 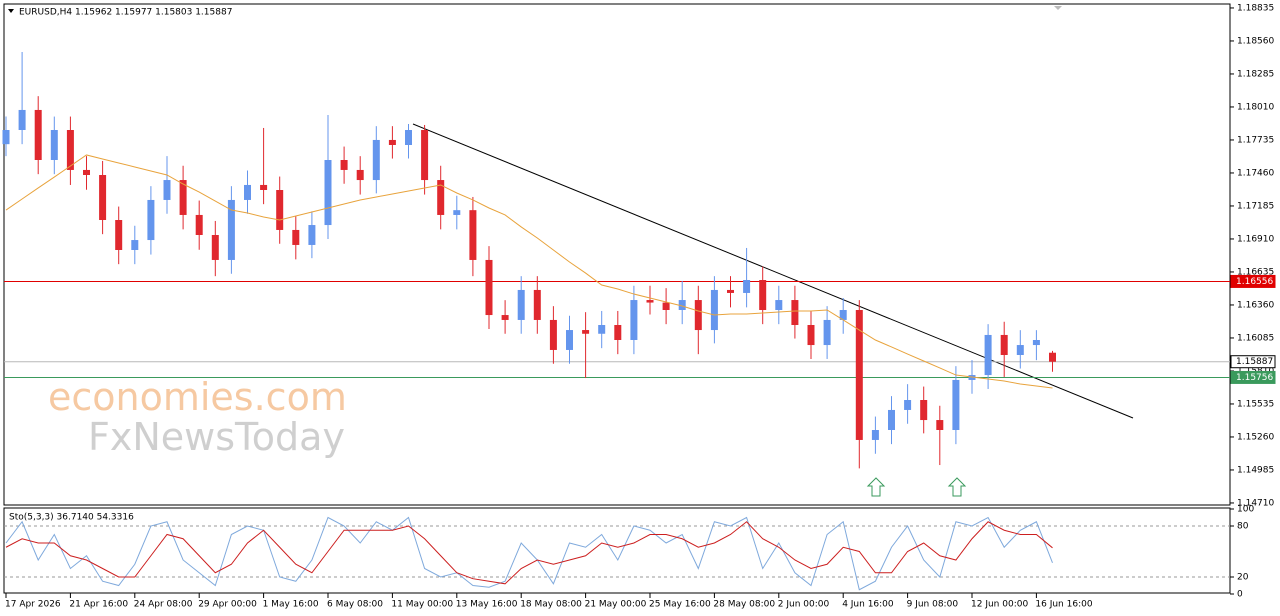 What do you see at coordinates (1255, 41) in the screenshot?
I see `y-tick-label: 1.18560` at bounding box center [1255, 41].